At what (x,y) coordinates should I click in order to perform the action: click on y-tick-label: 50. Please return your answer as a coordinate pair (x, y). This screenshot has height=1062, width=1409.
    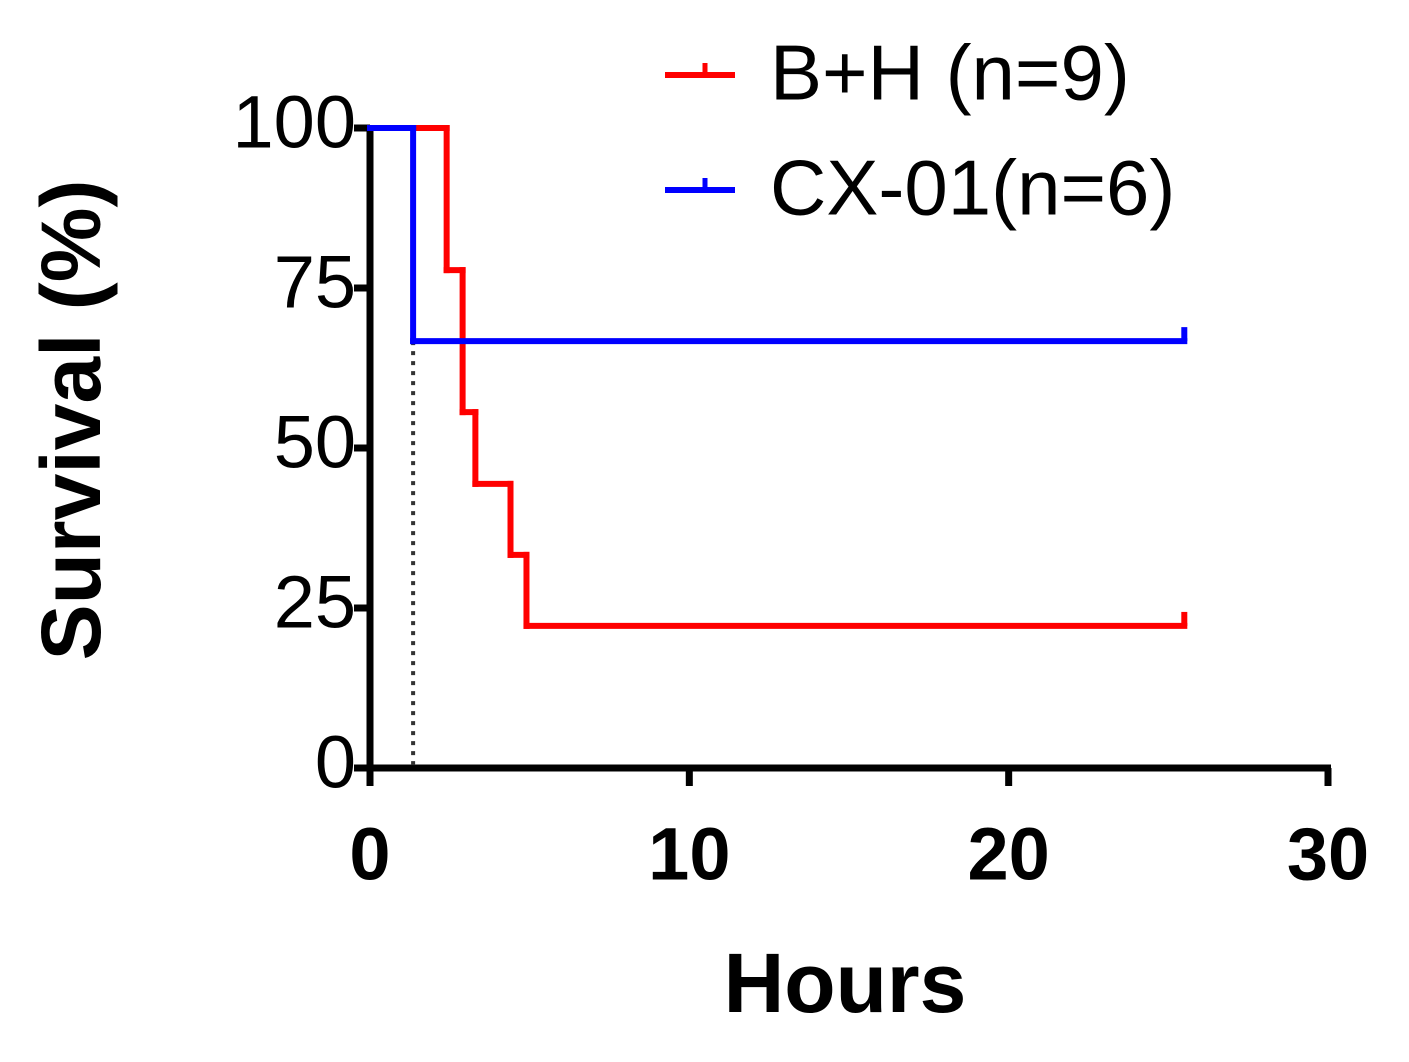
    Looking at the image, I should click on (315, 442).